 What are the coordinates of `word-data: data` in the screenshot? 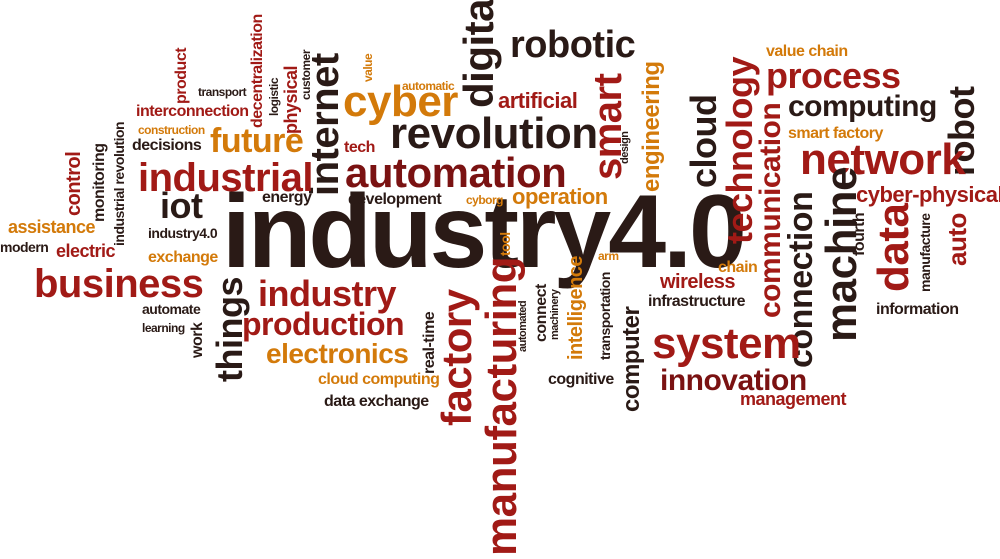 It's located at (893, 247).